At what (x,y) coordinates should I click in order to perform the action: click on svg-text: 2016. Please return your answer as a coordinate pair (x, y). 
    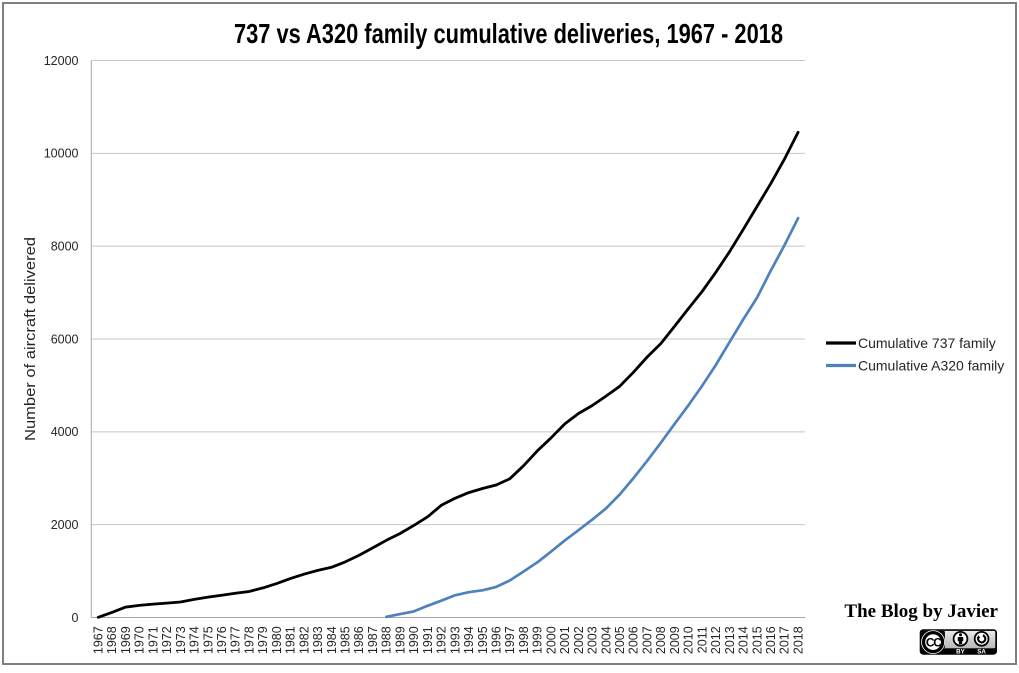
    Looking at the image, I should click on (771, 640).